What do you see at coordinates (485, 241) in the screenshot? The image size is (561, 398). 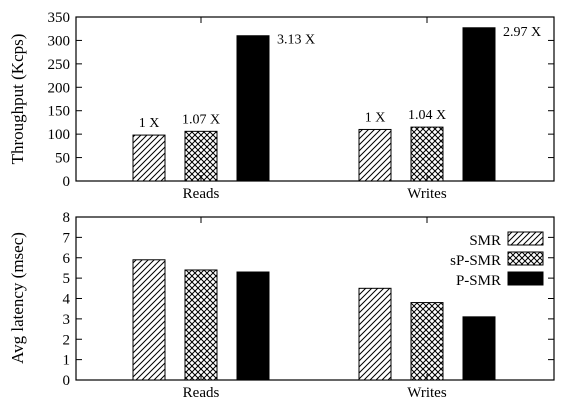 I see `legend-label-smr: SMR` at bounding box center [485, 241].